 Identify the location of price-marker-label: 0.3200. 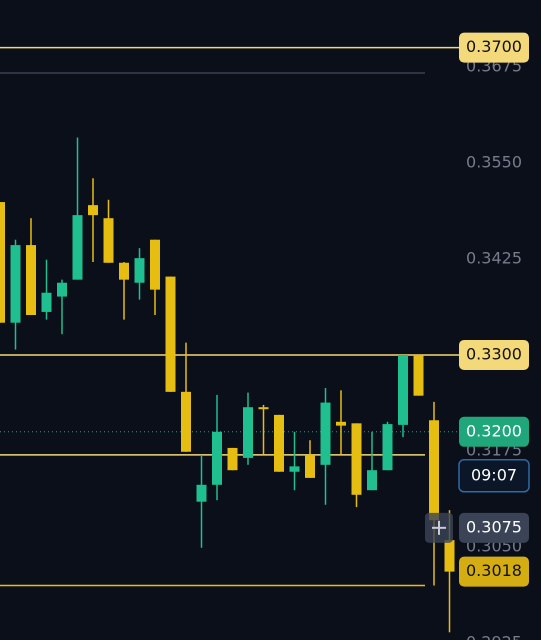
(494, 430).